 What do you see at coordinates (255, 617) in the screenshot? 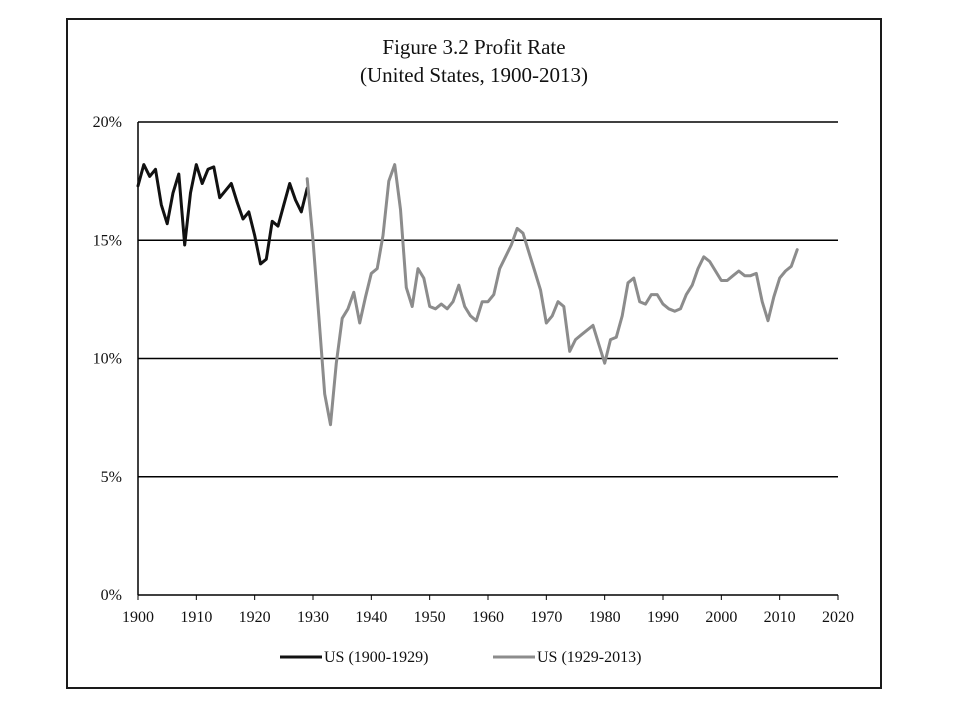
I see `x-tick-label: 1920` at bounding box center [255, 617].